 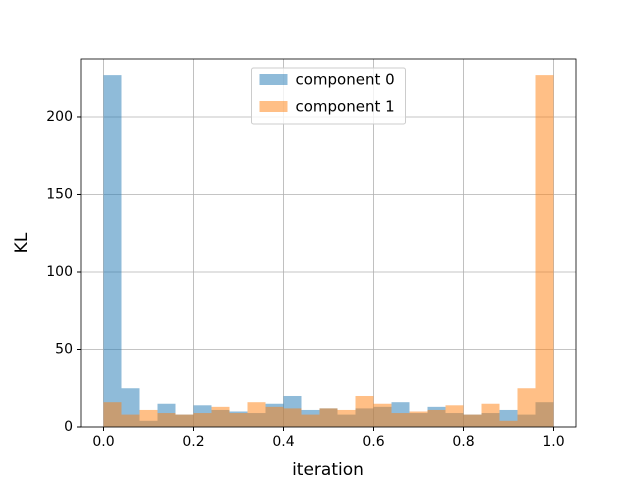 I want to click on x-tick-label: 0.4, so click(x=283, y=442).